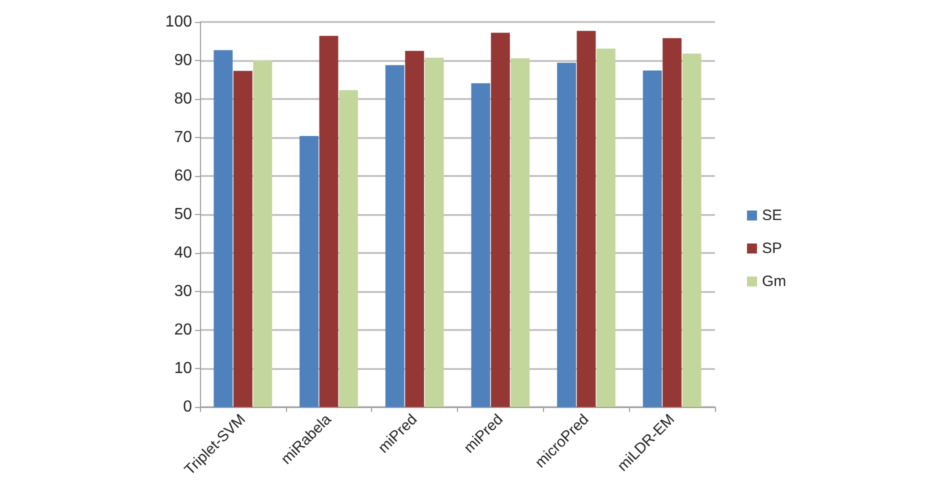 The image size is (949, 486). Describe the element at coordinates (183, 291) in the screenshot. I see `y-tick-label: 30` at that location.